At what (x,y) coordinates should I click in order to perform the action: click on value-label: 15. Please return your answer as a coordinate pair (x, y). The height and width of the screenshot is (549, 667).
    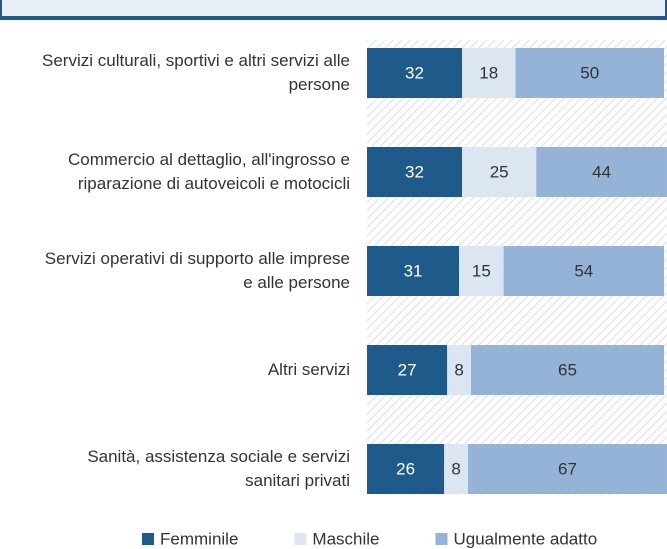
    Looking at the image, I should click on (481, 270).